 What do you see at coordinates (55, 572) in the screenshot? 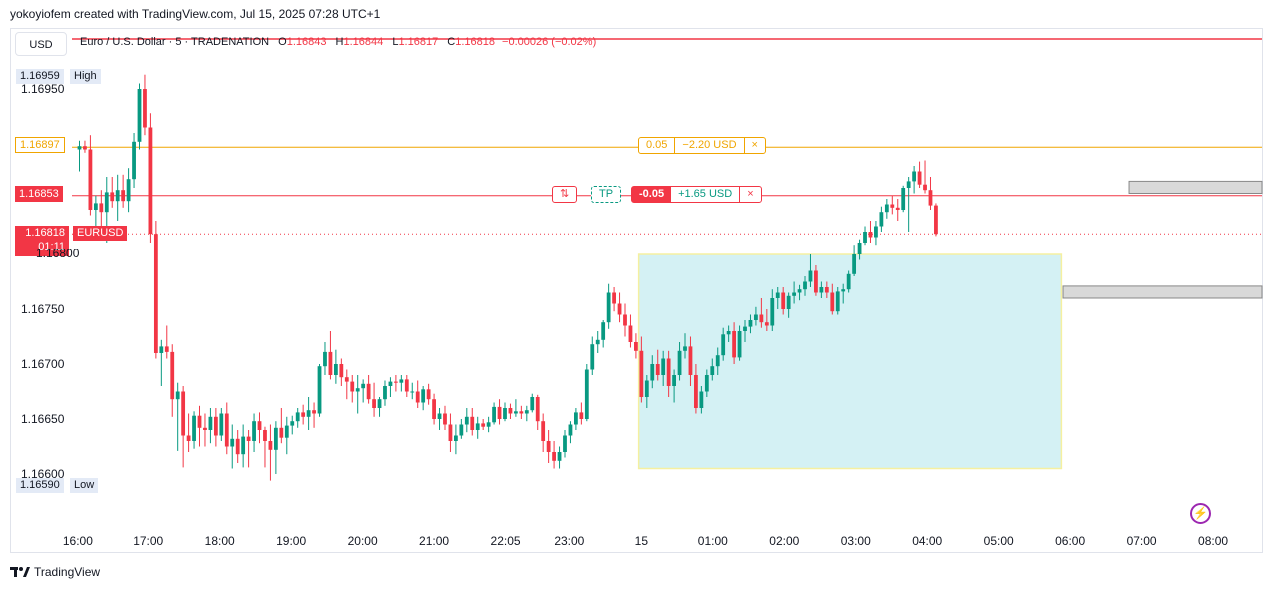
I see `tradingview-logo: TradingView` at bounding box center [55, 572].